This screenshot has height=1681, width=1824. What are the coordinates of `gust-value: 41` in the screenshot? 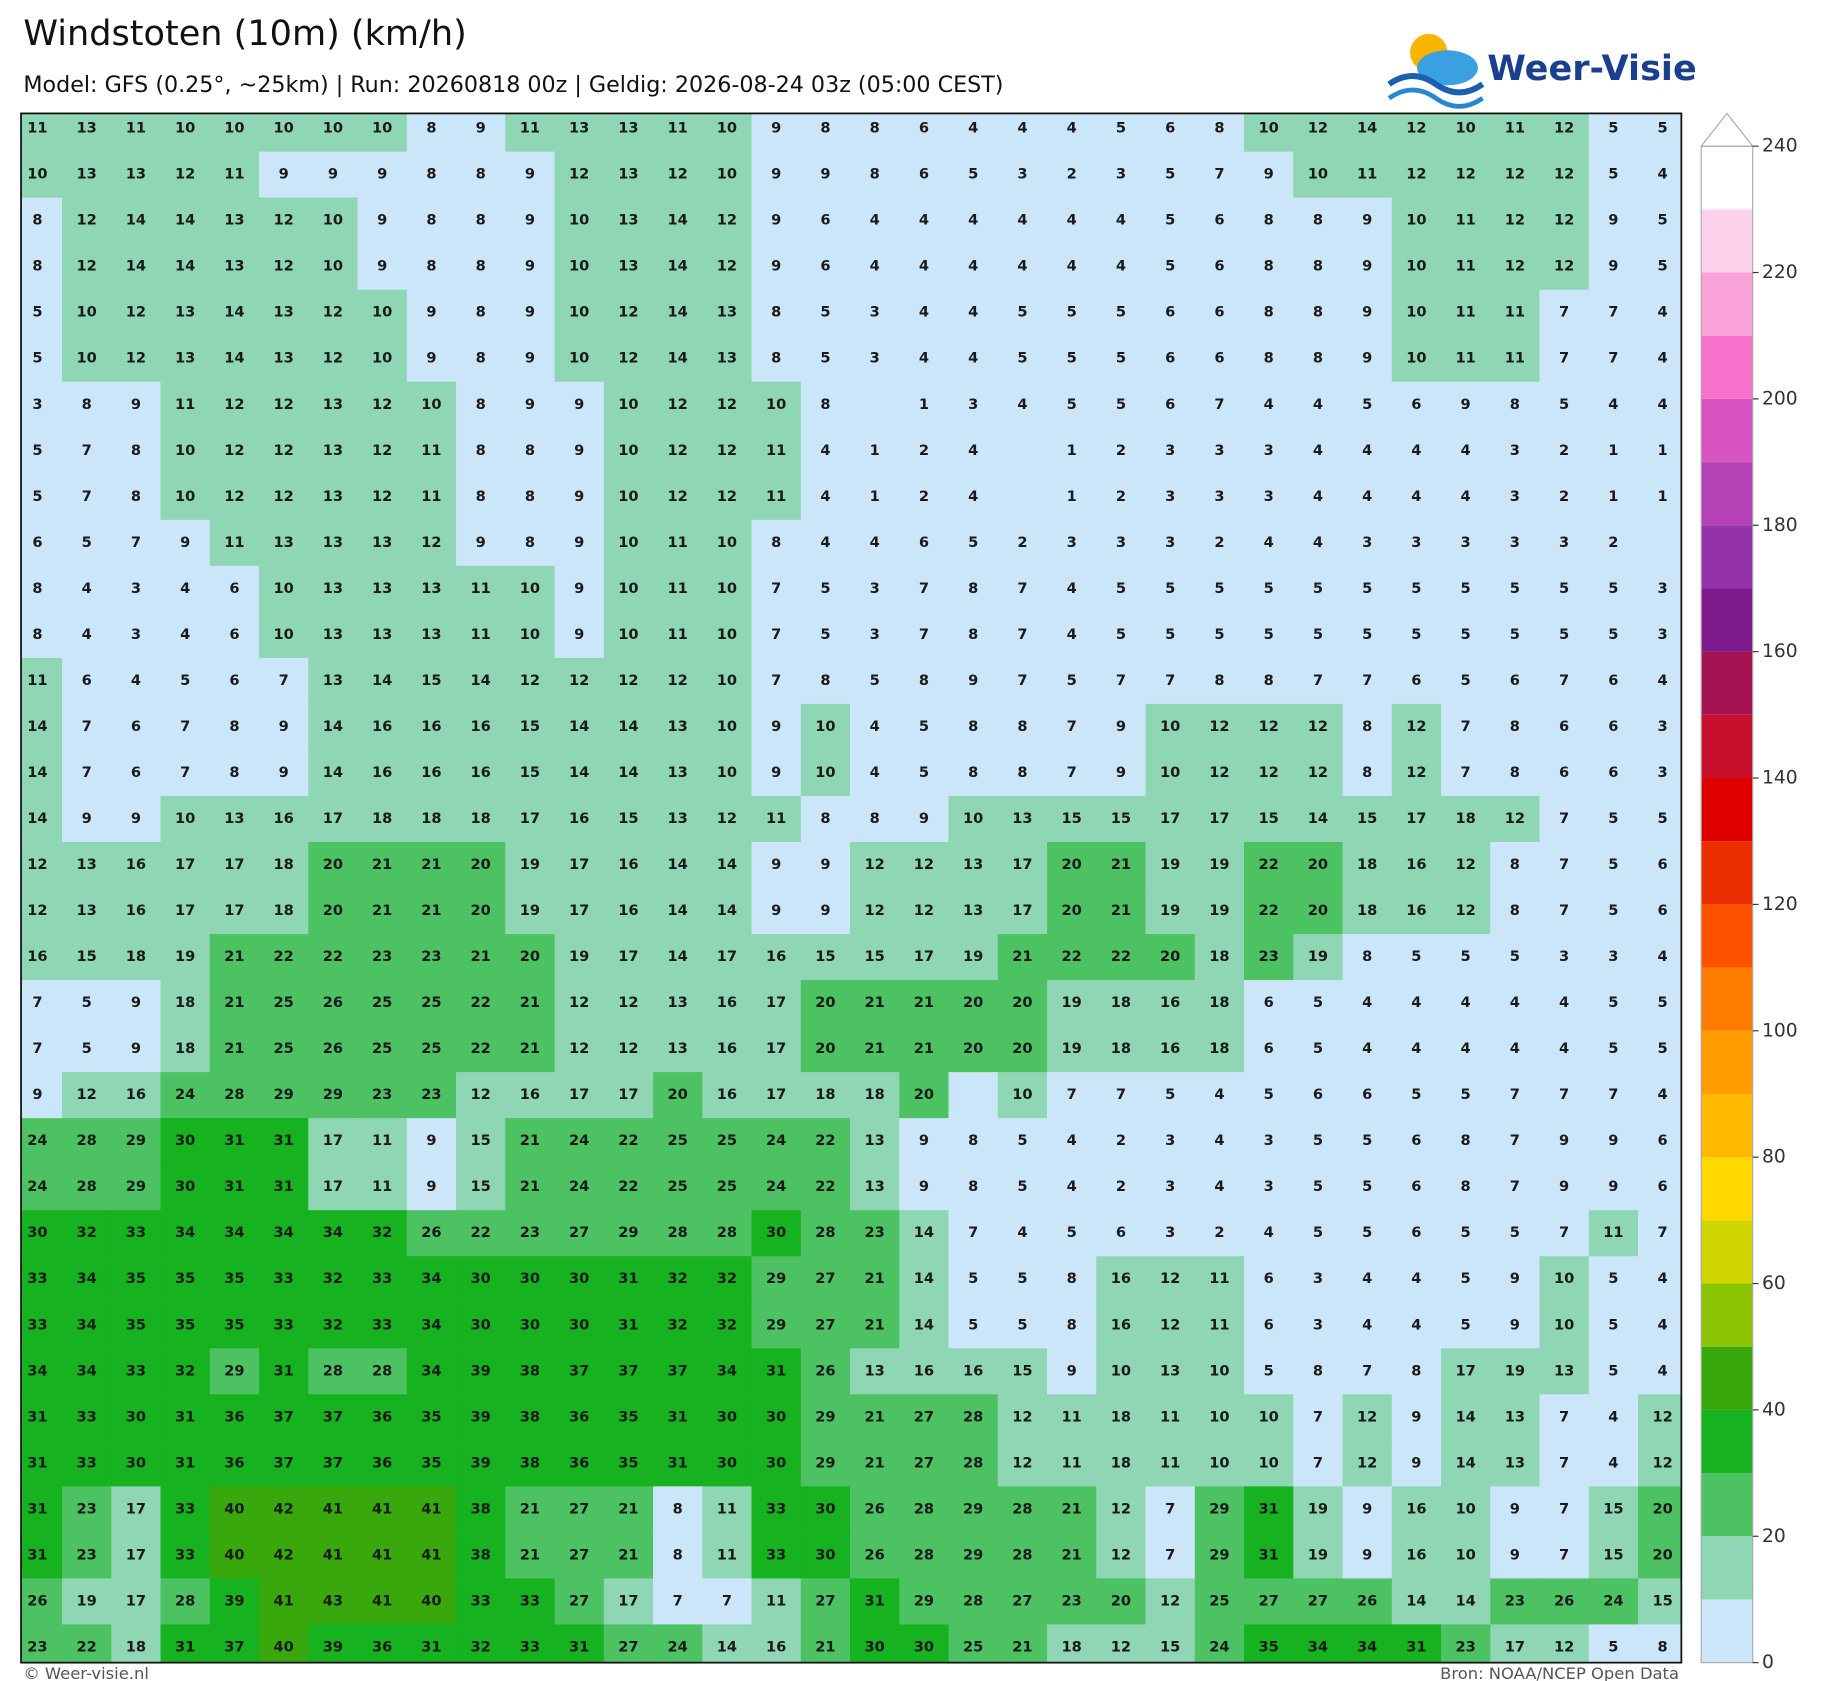 It's located at (431, 1508).